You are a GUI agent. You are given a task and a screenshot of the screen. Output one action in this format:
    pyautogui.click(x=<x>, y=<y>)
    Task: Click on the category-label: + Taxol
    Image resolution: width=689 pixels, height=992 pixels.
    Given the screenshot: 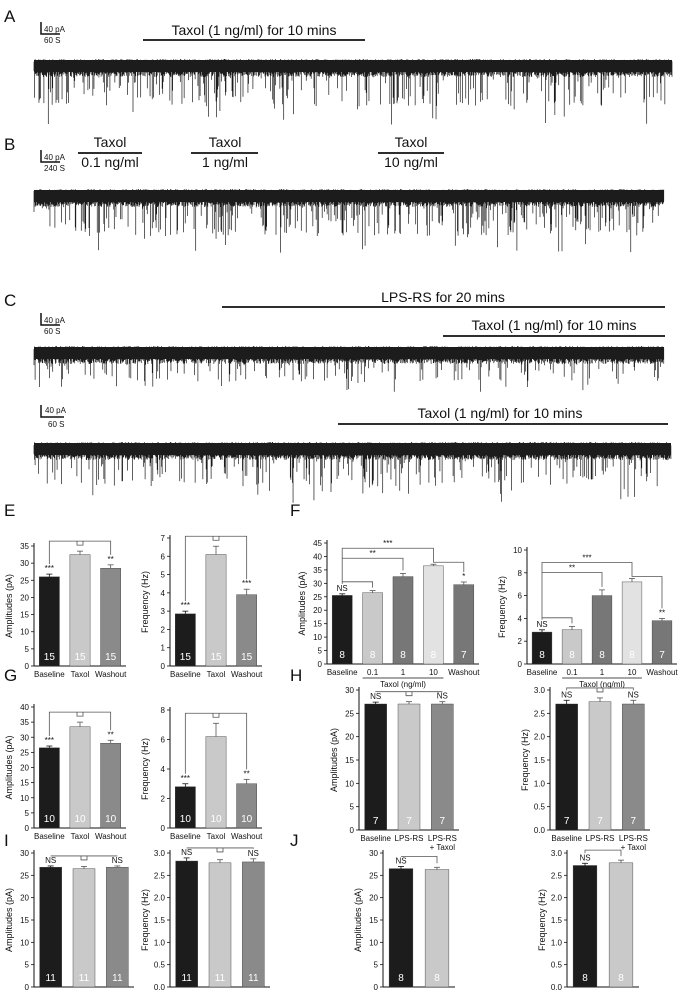 What is the action you would take?
    pyautogui.click(x=634, y=847)
    